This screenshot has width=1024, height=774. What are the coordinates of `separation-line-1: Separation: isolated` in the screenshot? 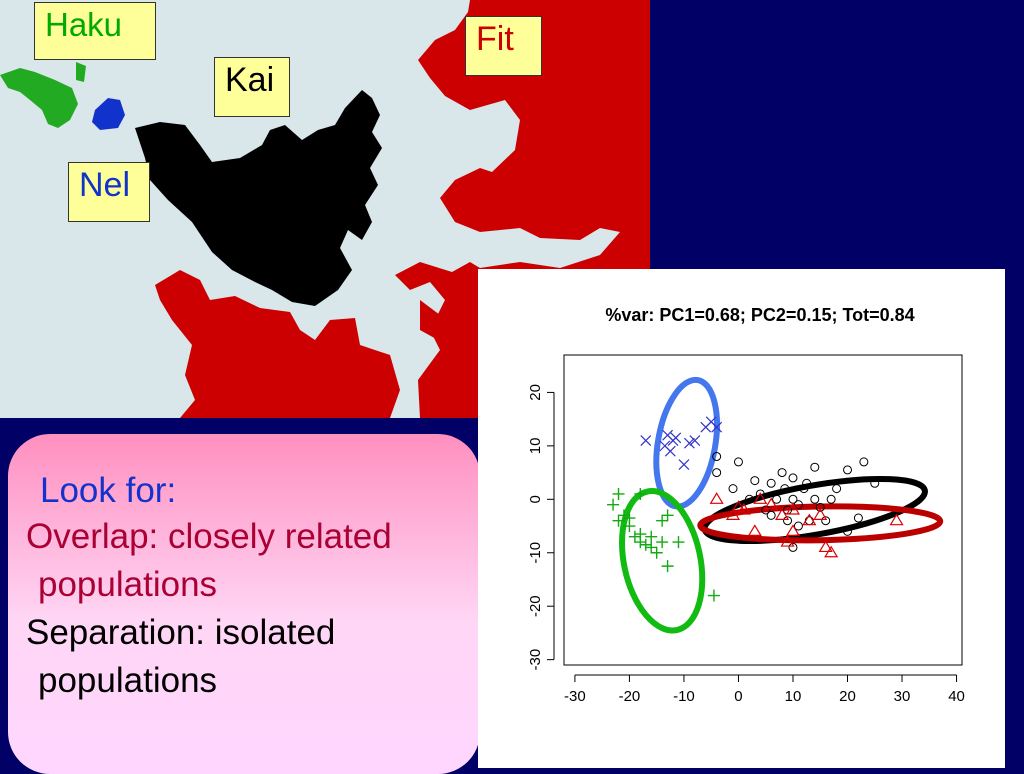 It's located at (181, 632).